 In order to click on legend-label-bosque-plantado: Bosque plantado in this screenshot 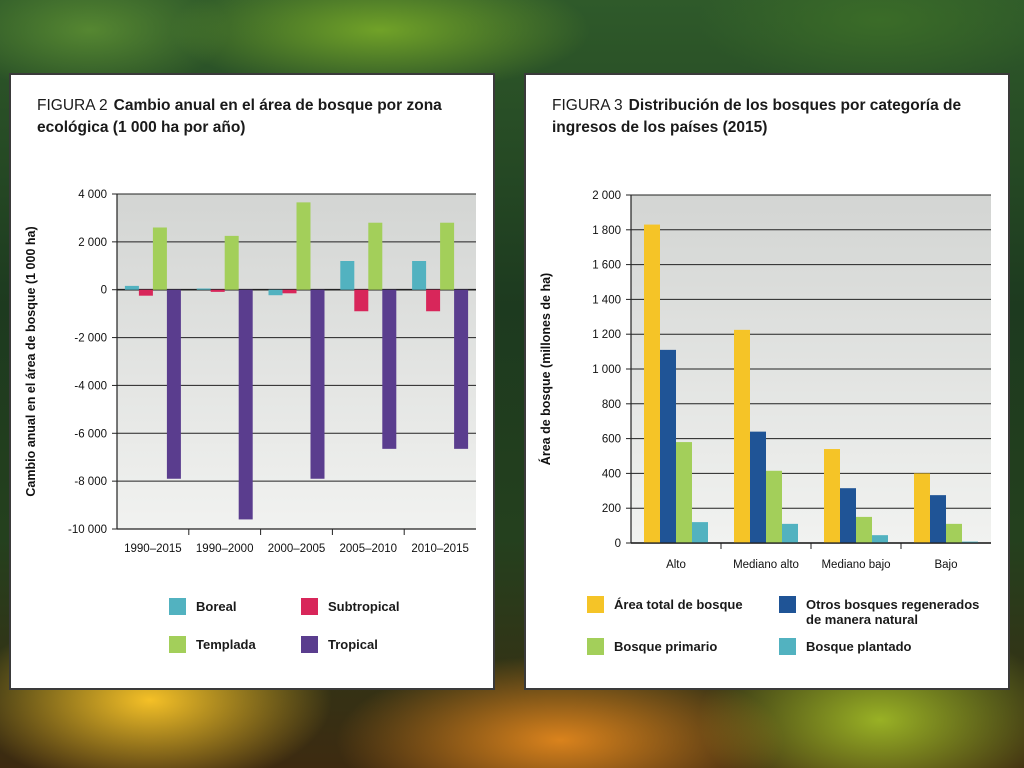, I will do `click(859, 646)`.